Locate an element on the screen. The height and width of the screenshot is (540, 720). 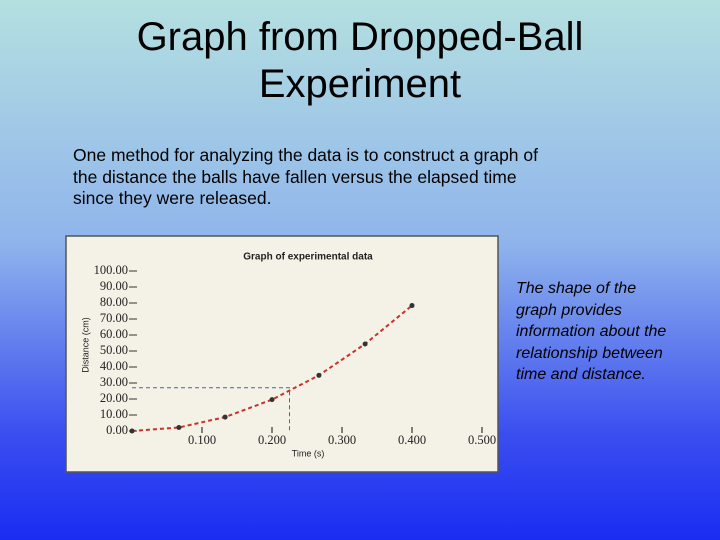
y-tick-label: 60.00 is located at coordinates (114, 334).